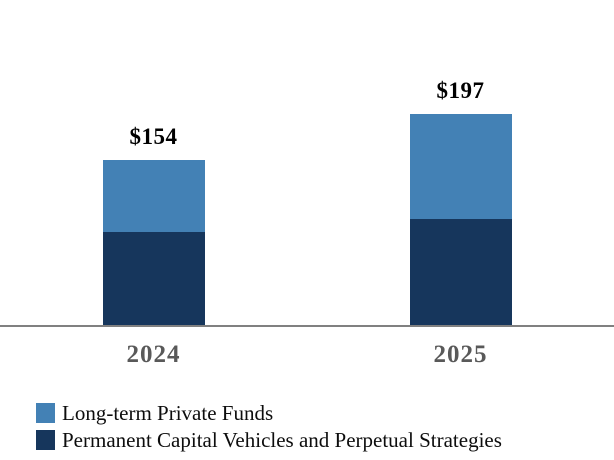  I want to click on legend-item-long-term-private-funds: Long-term Private Funds, so click(269, 412).